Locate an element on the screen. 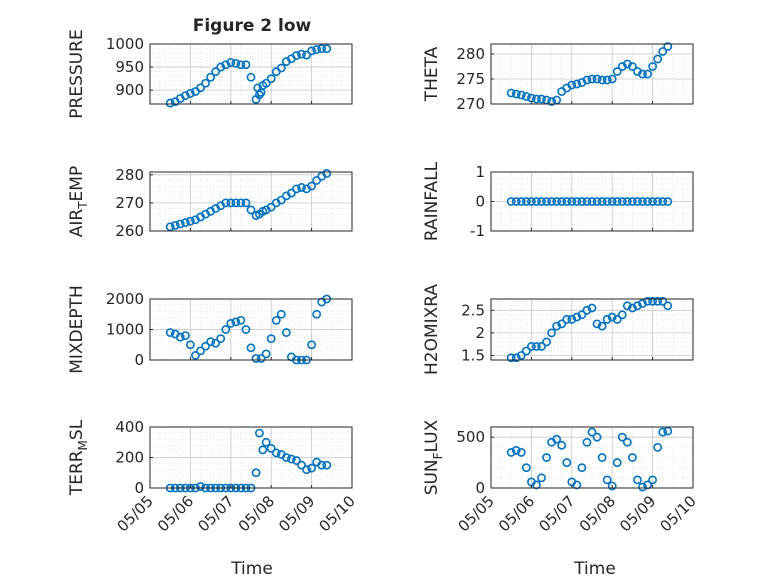 The width and height of the screenshot is (778, 587). y-axis-label: H2OMIXRA is located at coordinates (432, 329).